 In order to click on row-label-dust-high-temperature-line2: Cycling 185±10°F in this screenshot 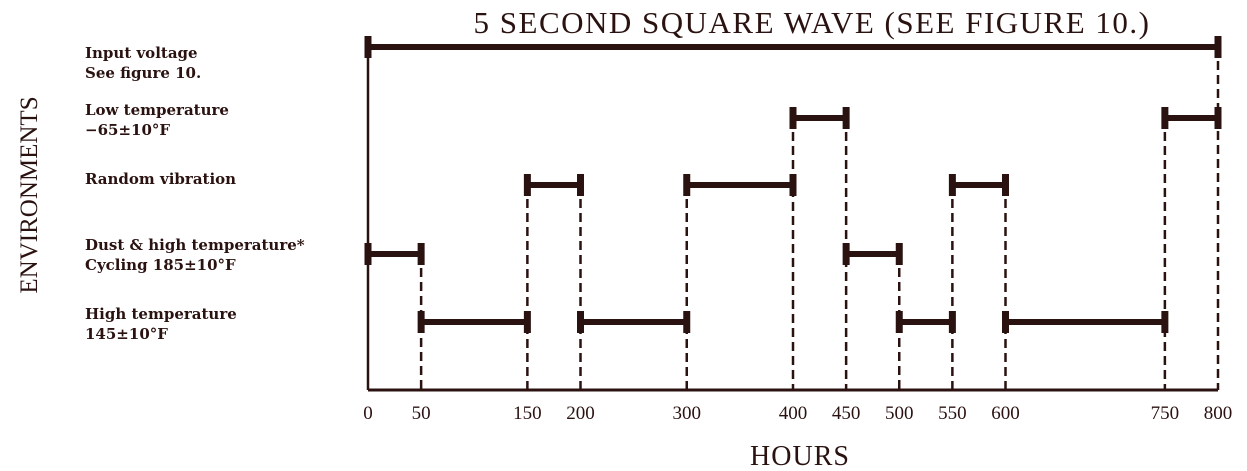, I will do `click(160, 265)`.